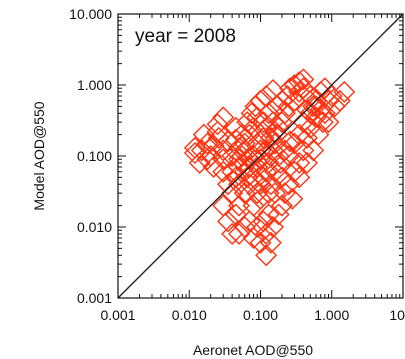 Image resolution: width=405 pixels, height=359 pixels. I want to click on y-tick-label: 10.000, so click(90, 14).